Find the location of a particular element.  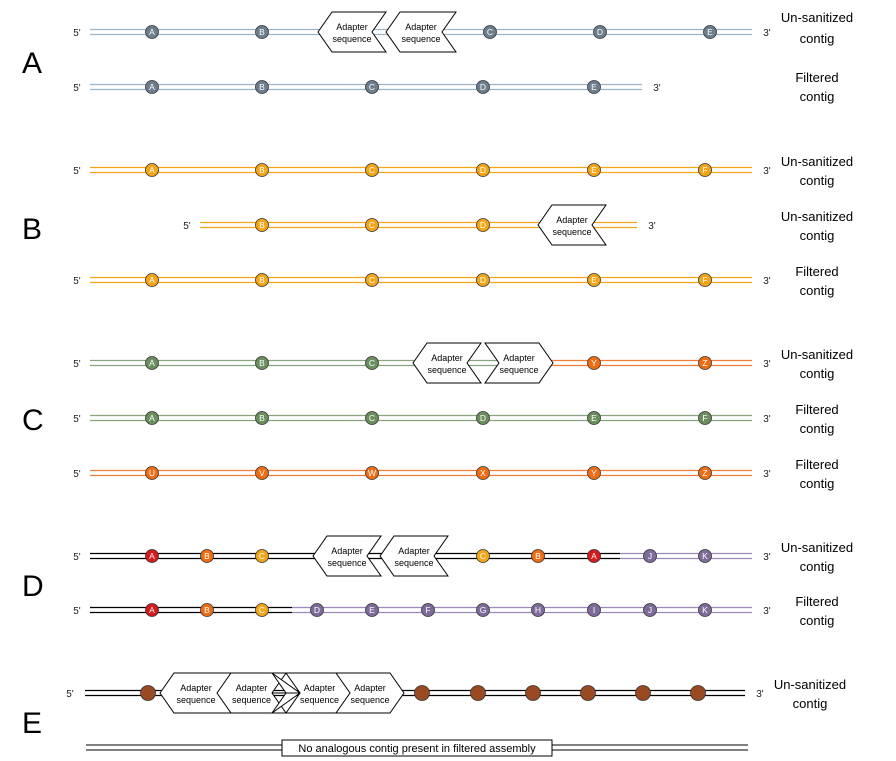

contig-node-label: K is located at coordinates (705, 556).